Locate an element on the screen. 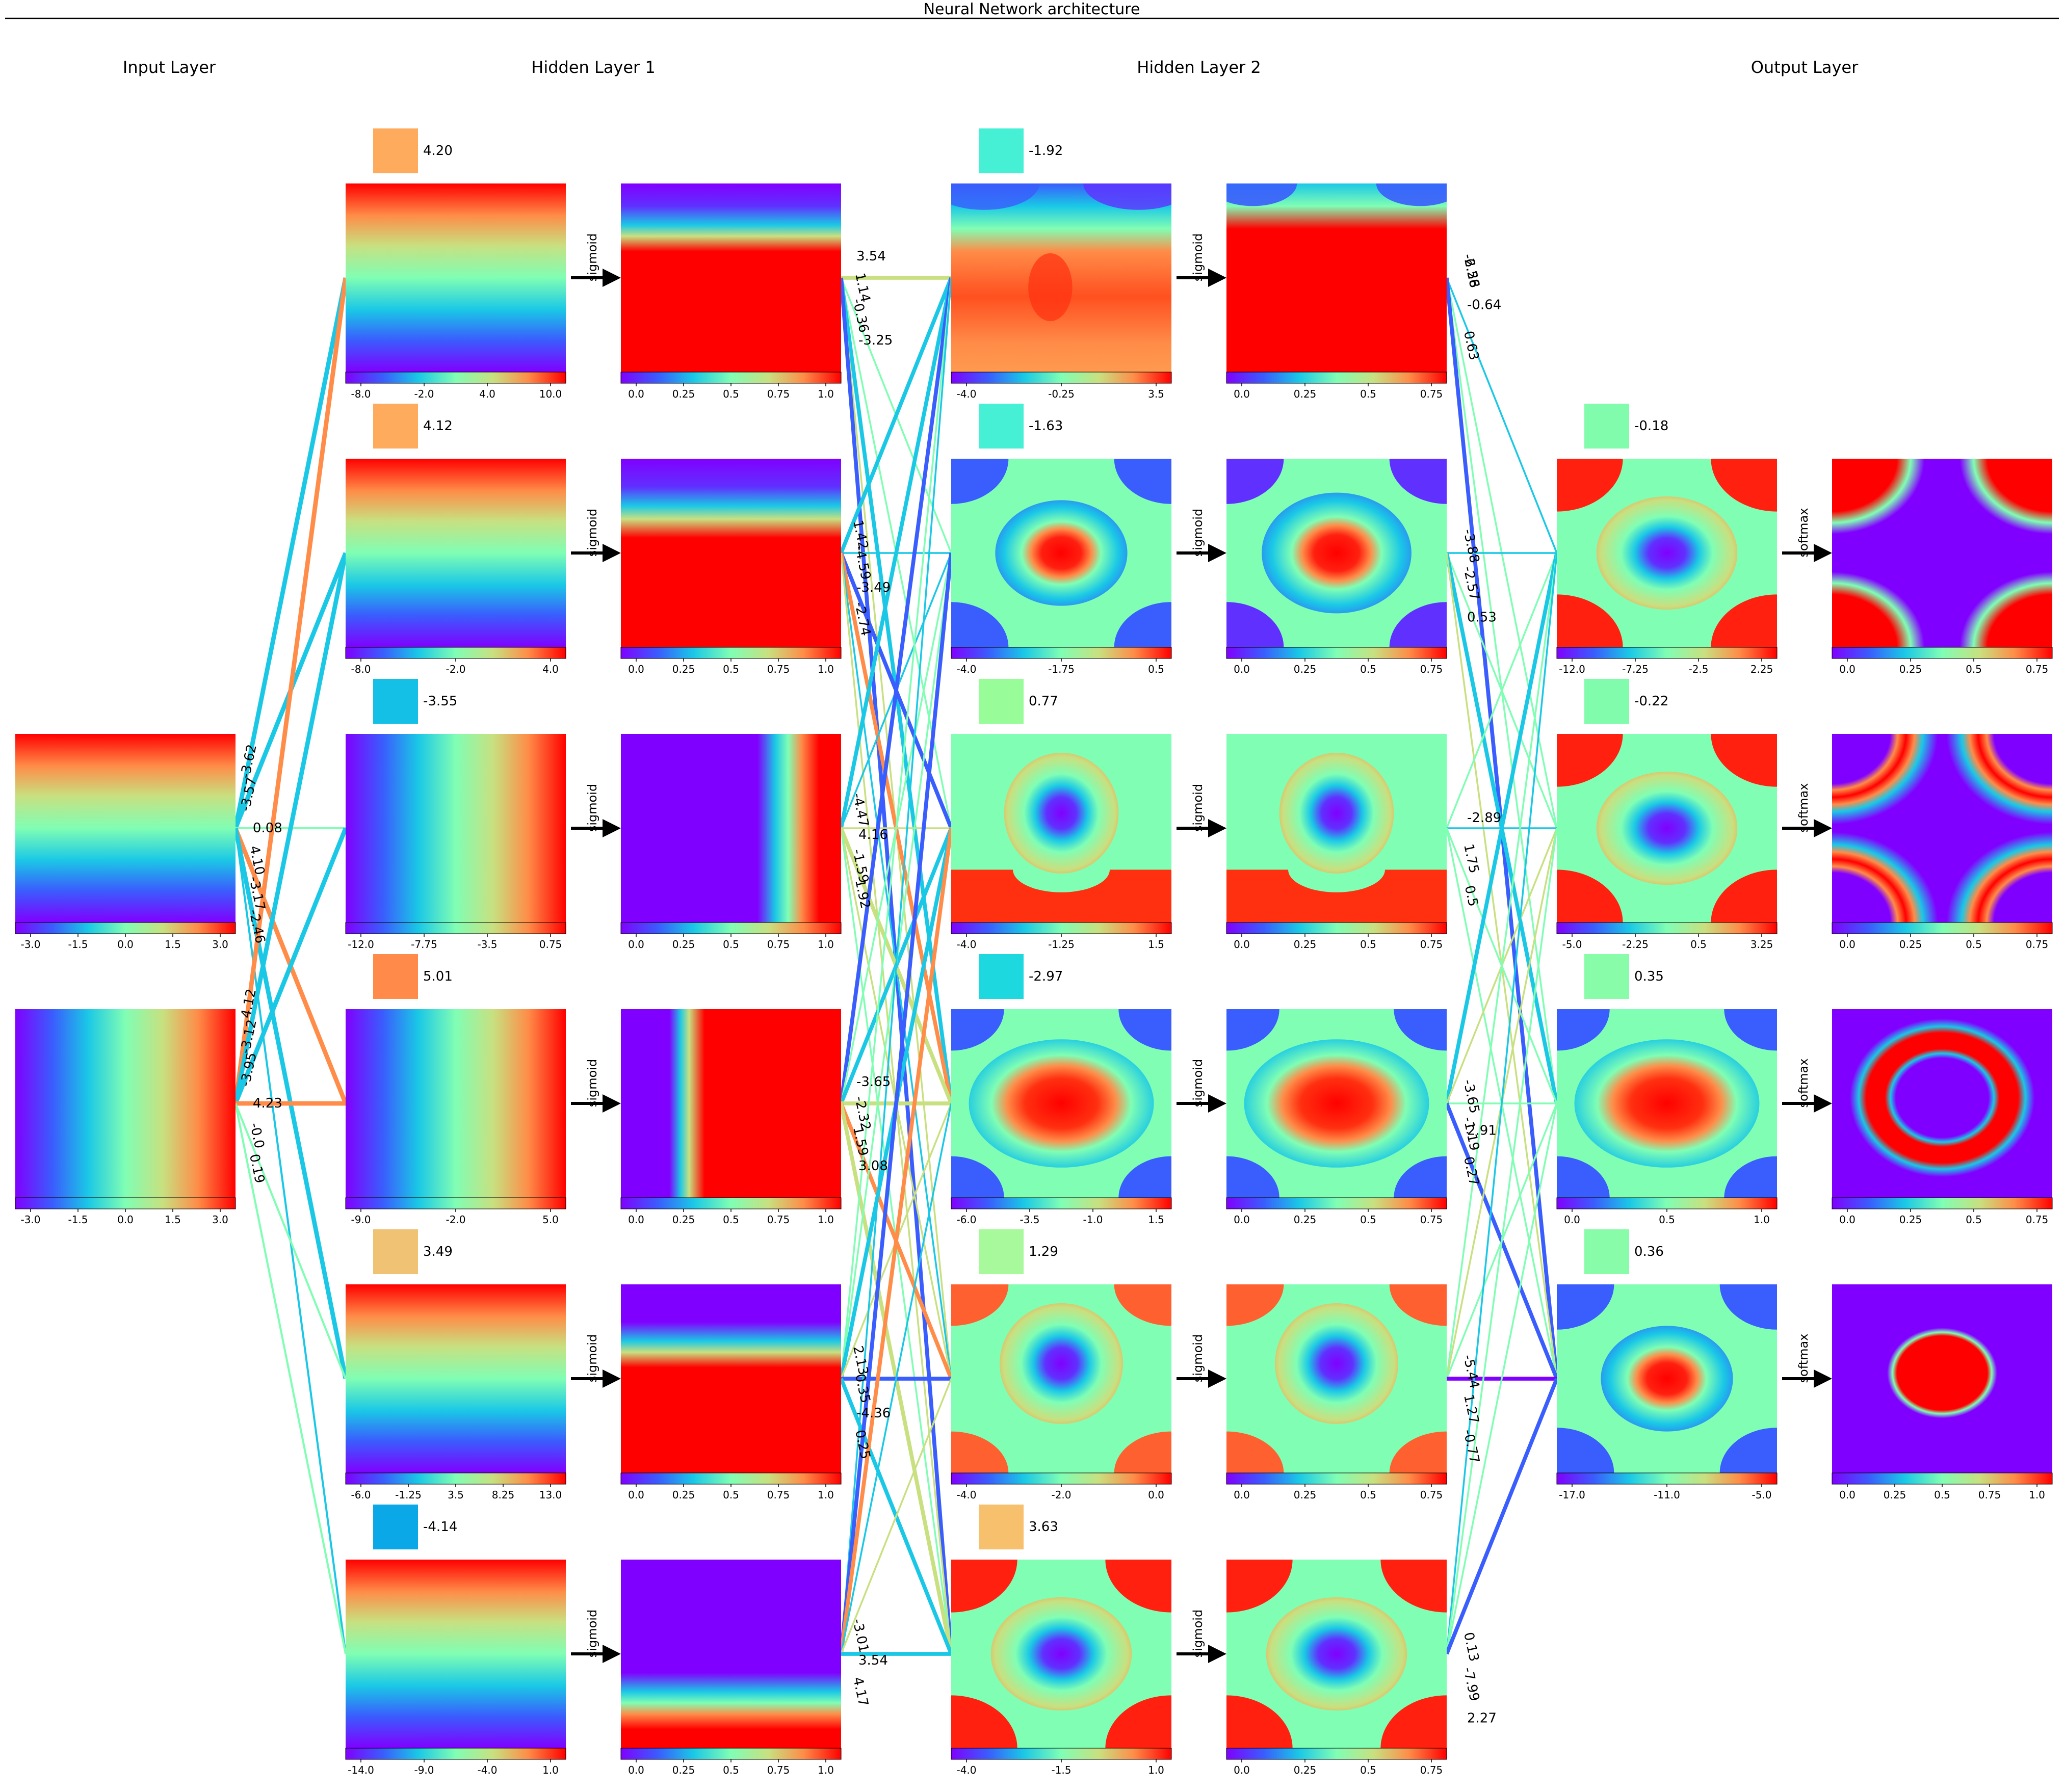  hidden1-unit-4-pre is located at coordinates (456, 1110).